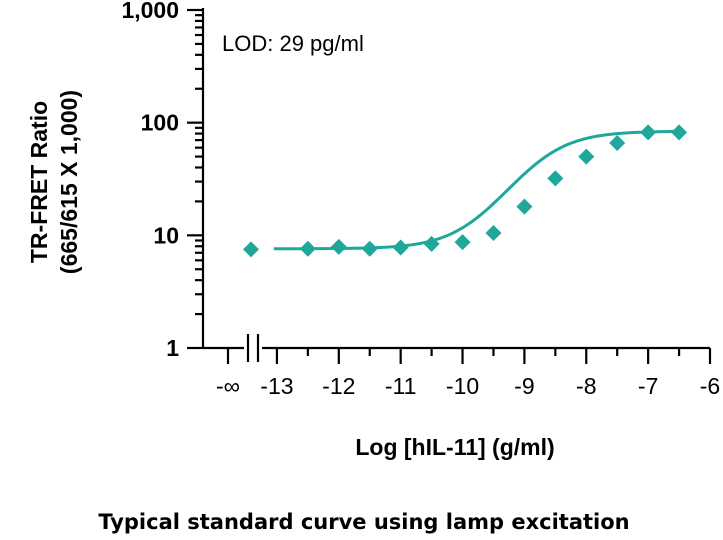 This screenshot has height=540, width=723. Describe the element at coordinates (163, 180) in the screenshot. I see `y-axis: 1 10 100 1,000` at that location.